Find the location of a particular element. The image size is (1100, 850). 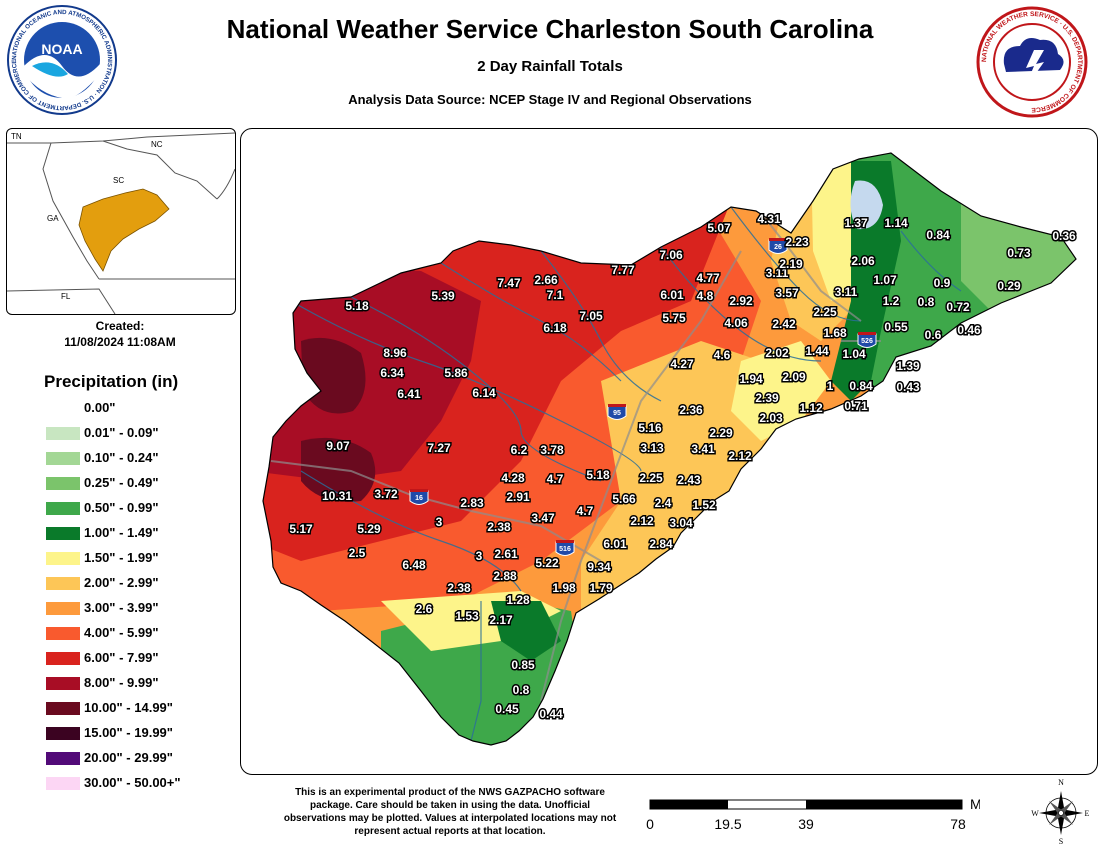

rainfall-value-label: 3.72 is located at coordinates (386, 494).